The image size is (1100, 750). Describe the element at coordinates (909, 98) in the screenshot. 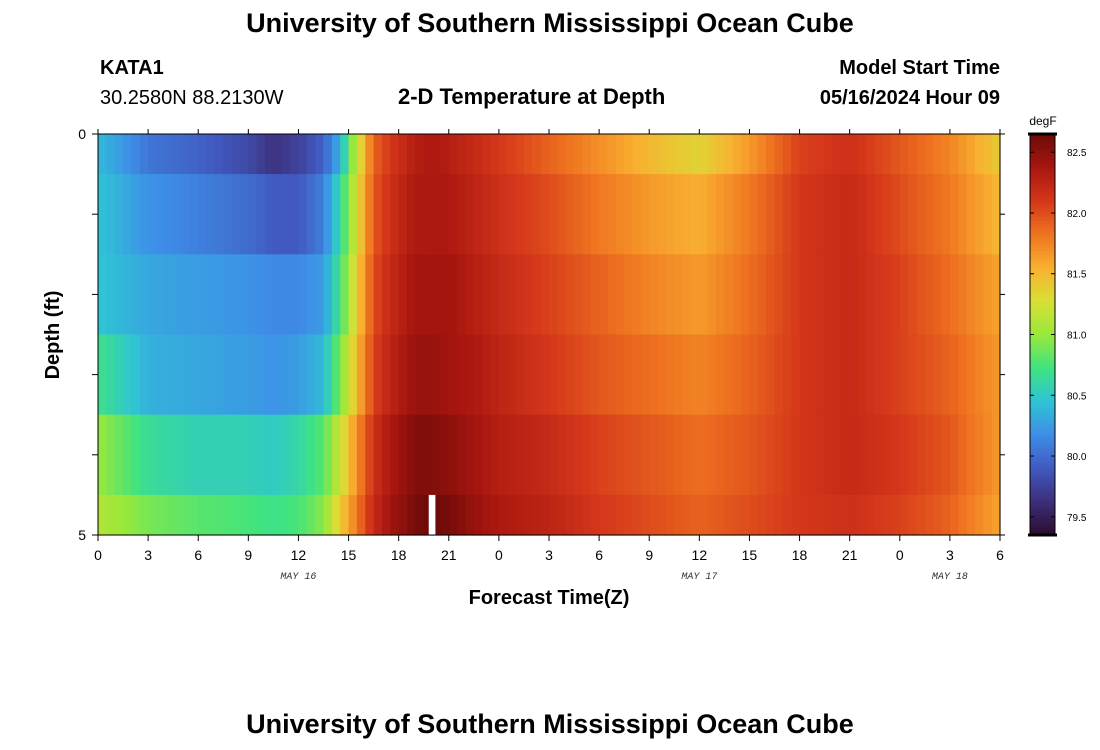

I see `model-start-value: 05/16/2024 Hour 09` at that location.